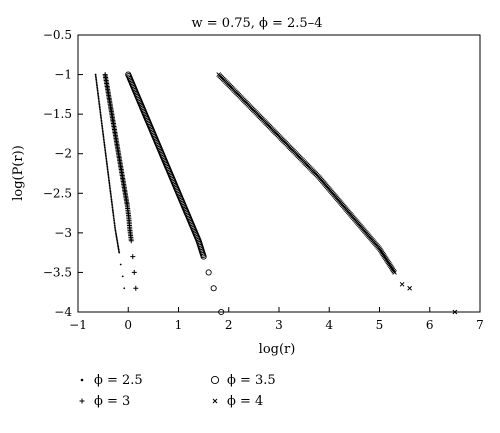  Describe the element at coordinates (480, 325) in the screenshot. I see `x-tick-label: 7` at that location.